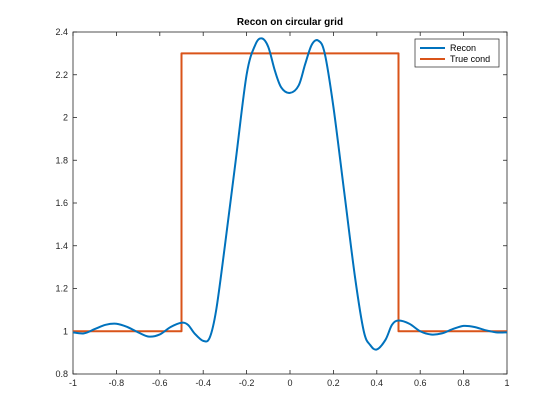 The image size is (560, 420). I want to click on y-tick-label: 1.8, so click(61, 160).